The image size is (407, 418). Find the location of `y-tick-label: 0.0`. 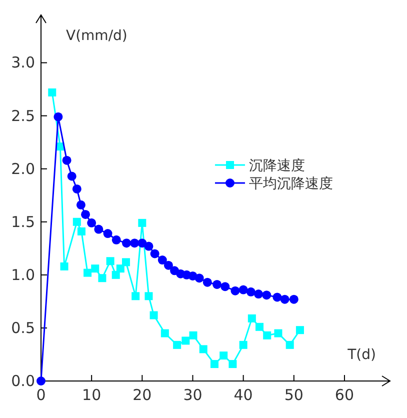

y-tick-label: 0.0 is located at coordinates (23, 381).